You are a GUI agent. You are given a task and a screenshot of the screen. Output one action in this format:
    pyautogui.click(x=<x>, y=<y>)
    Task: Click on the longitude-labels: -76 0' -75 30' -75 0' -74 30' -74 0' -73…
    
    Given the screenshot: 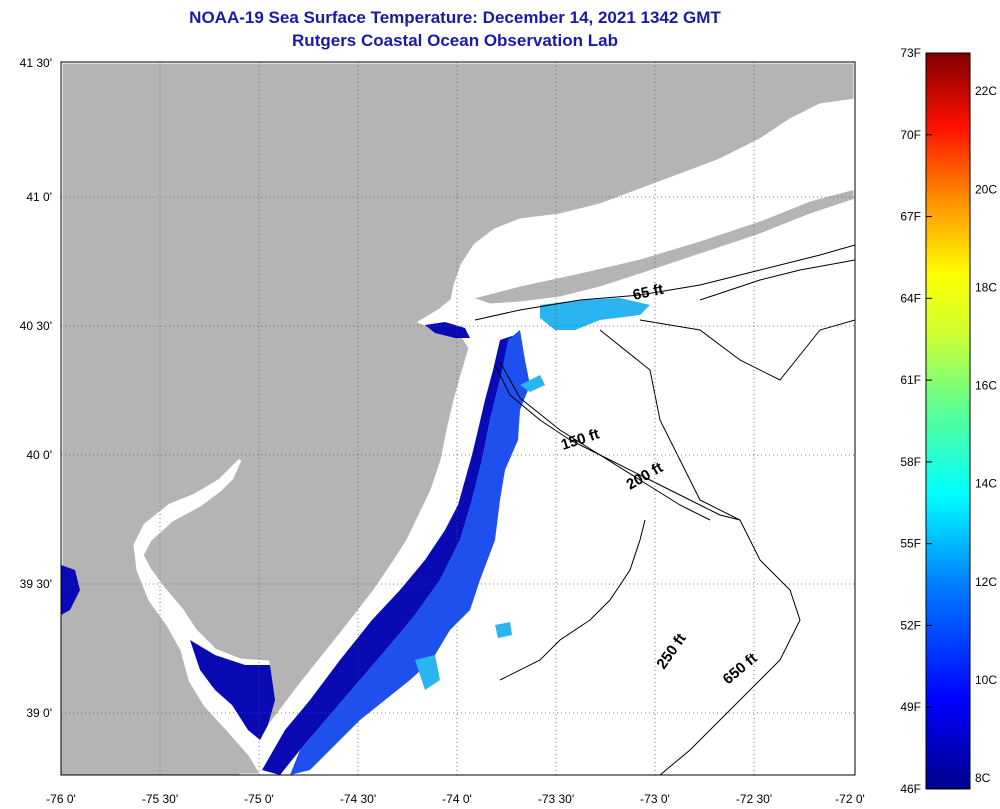 What is the action you would take?
    pyautogui.click(x=455, y=799)
    